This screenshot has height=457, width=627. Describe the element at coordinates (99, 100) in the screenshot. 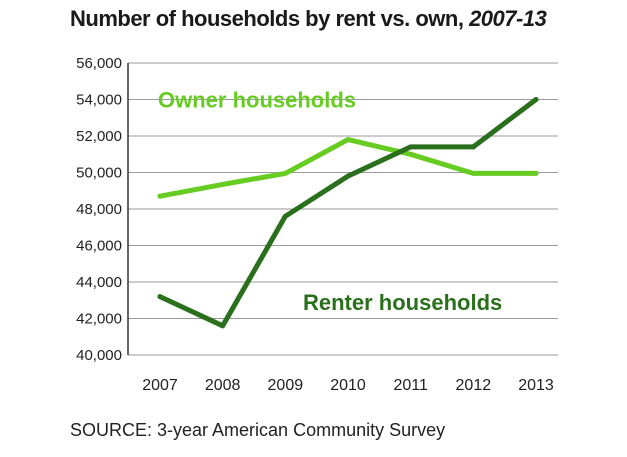

I see `y-tick-label: 54,000` at that location.